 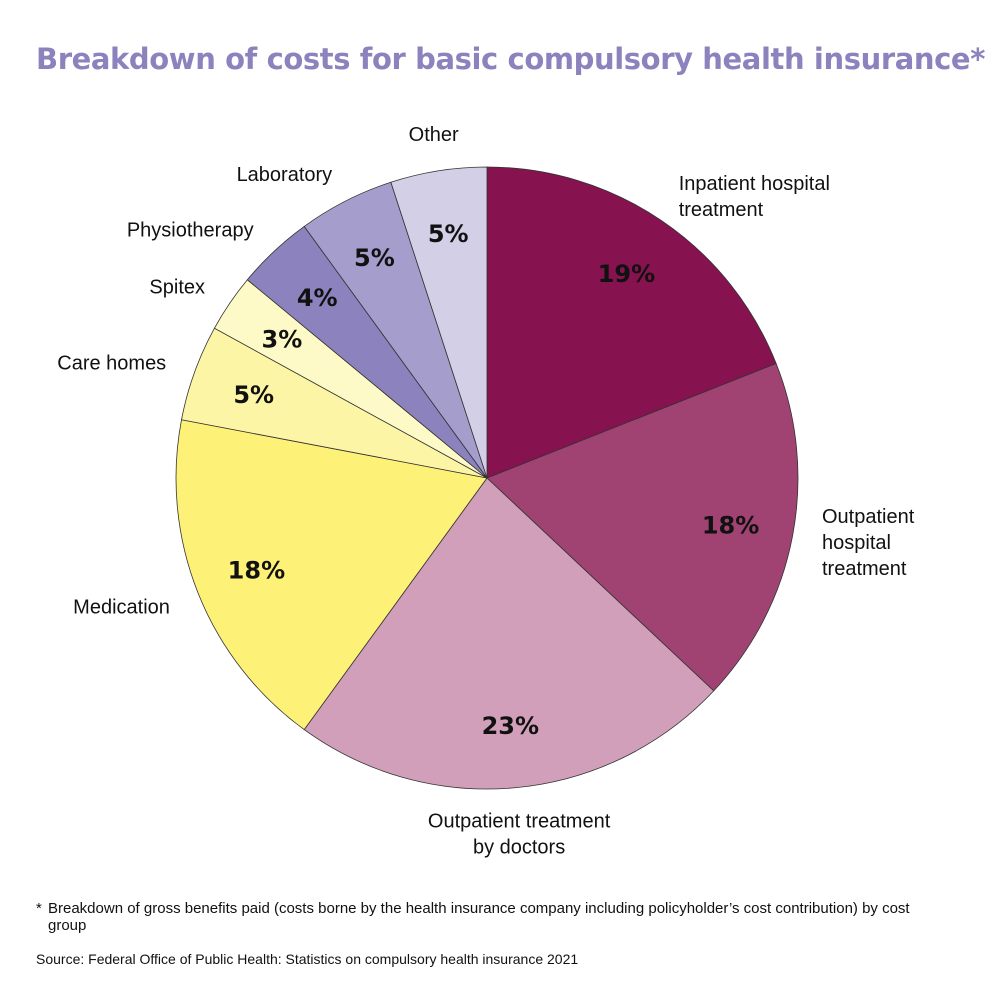 I want to click on value-label-spitex: 3%, so click(x=282, y=340).